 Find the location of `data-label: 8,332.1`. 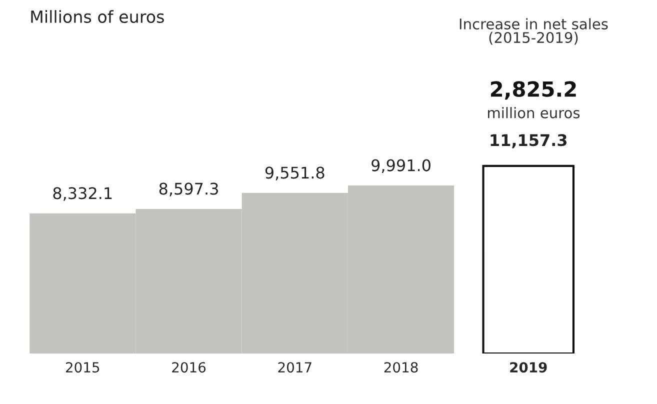

data-label: 8,332.1 is located at coordinates (82, 194).